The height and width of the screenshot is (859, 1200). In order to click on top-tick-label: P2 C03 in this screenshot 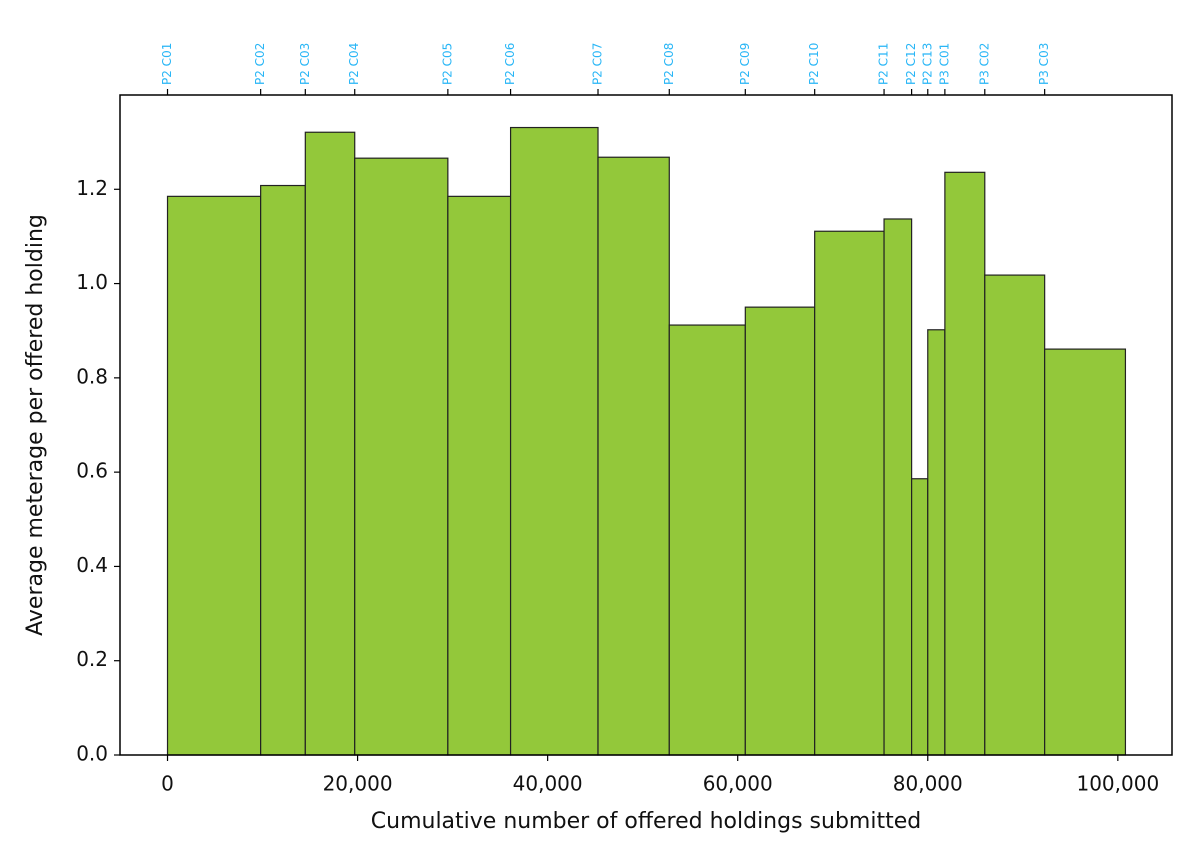, I will do `click(305, 64)`.